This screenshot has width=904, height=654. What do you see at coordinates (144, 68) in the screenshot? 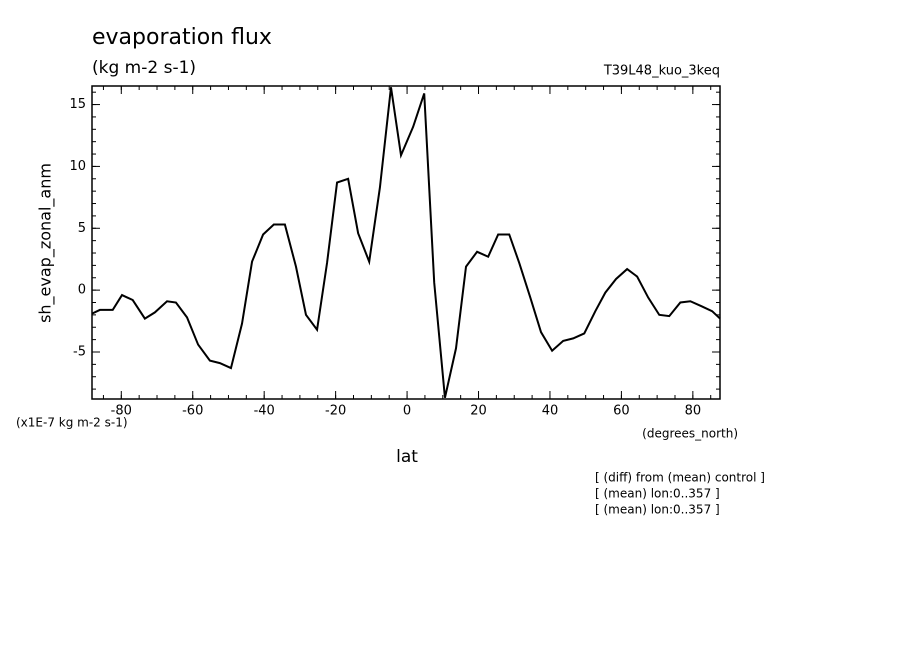
I see `chart-subtitle: (kg m-2 s-1)` at bounding box center [144, 68].